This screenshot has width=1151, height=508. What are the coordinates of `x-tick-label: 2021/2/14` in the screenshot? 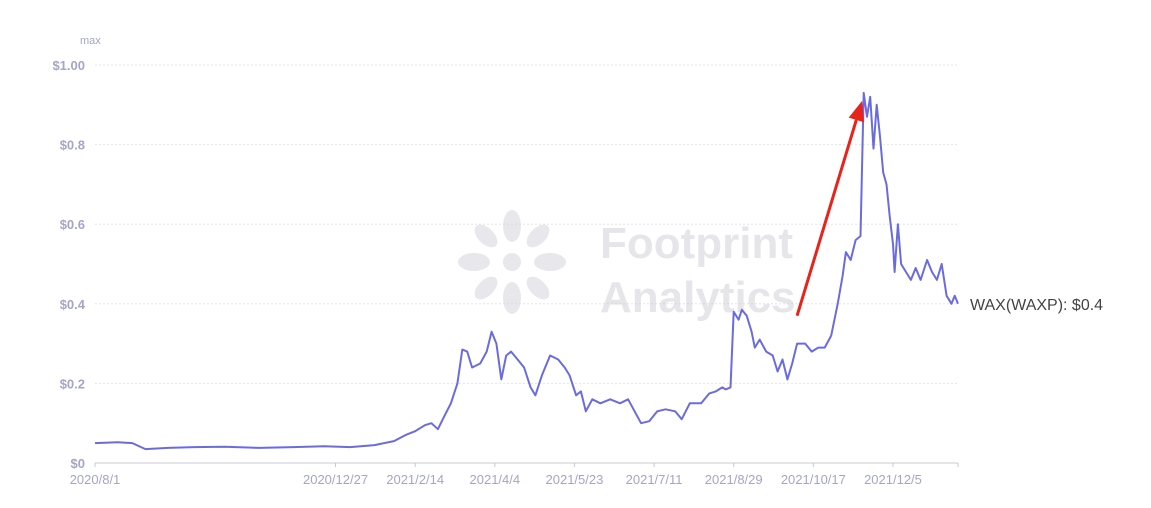 It's located at (415, 479).